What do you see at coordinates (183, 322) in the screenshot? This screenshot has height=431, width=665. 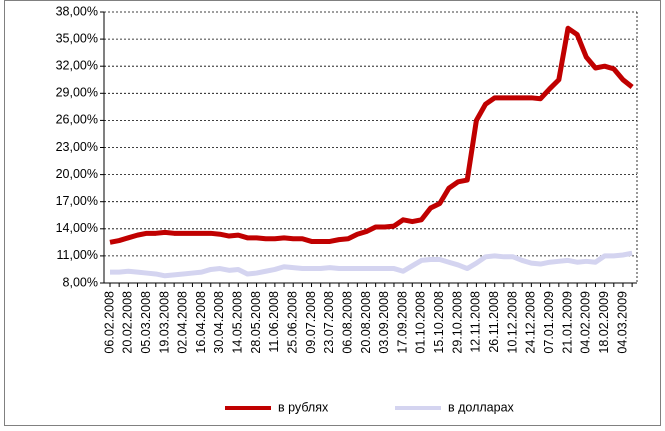 I see `x-tick-label: 02.04.2008` at bounding box center [183, 322].